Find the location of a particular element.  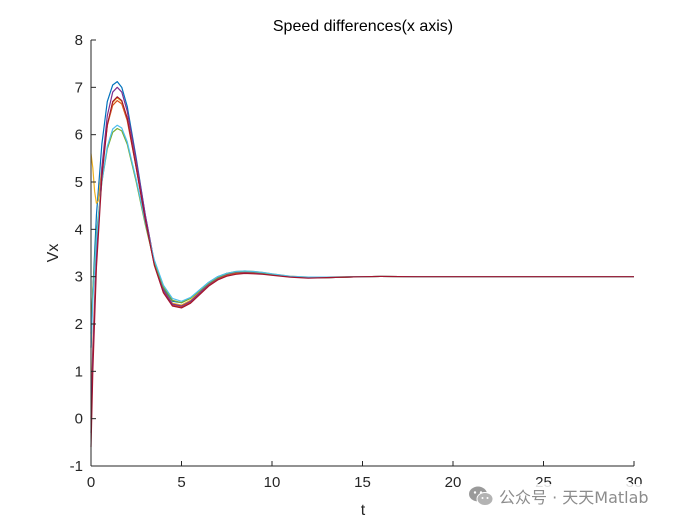

watermark-text: 公众号 · 天天Matlab is located at coordinates (574, 497).